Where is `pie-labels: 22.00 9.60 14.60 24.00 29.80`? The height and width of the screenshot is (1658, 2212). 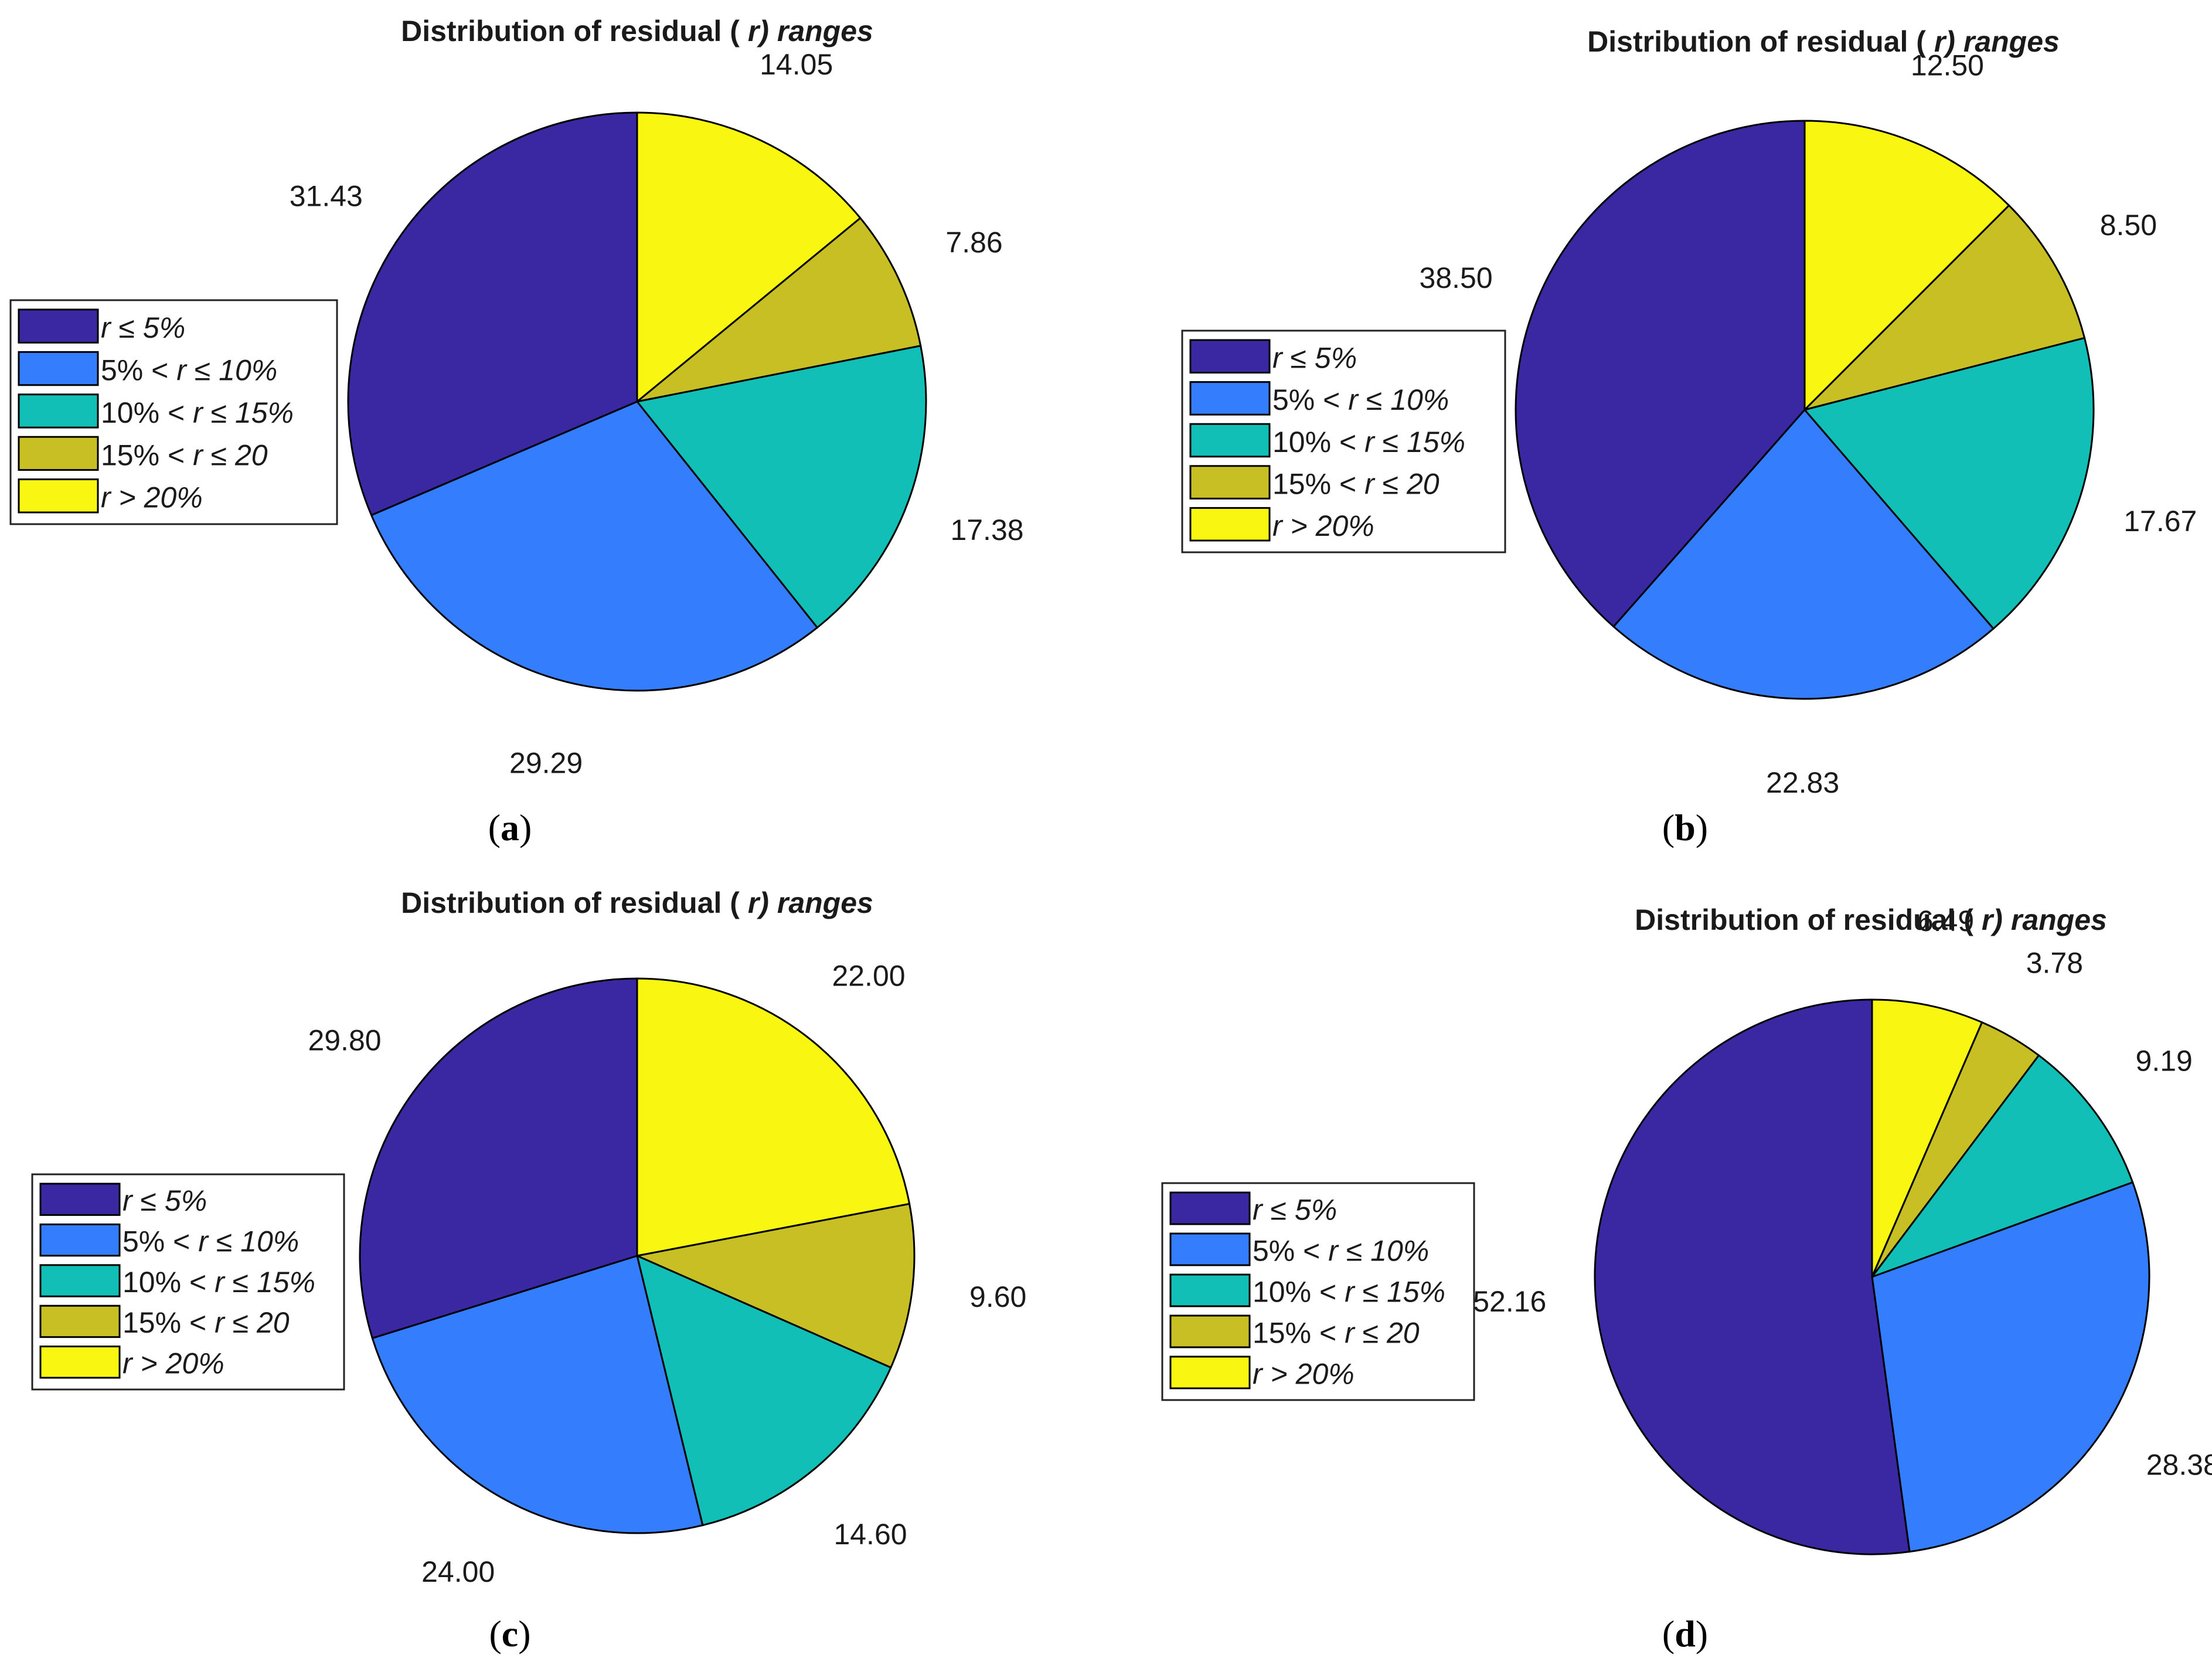
pie-labels: 22.00 9.60 14.60 24.00 29.80 is located at coordinates (667, 1274).